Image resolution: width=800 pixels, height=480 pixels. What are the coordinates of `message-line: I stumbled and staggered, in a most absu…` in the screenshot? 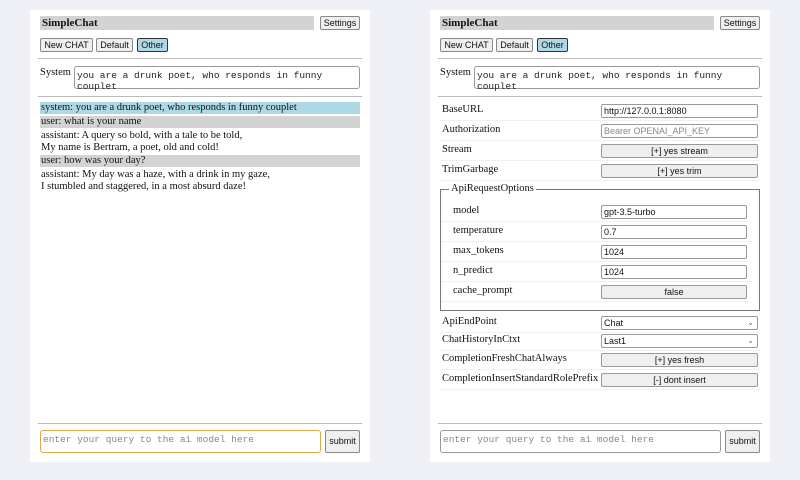 It's located at (143, 186).